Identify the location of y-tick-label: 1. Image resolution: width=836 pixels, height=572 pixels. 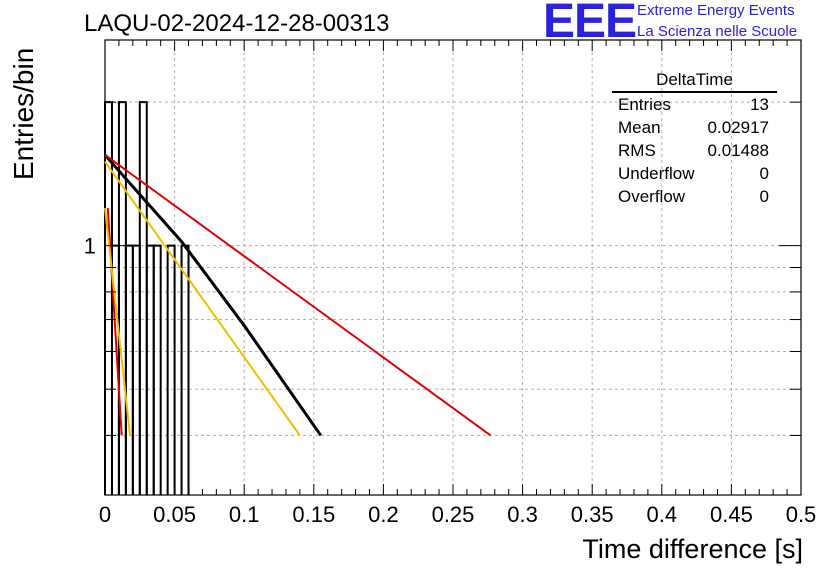
(90, 246).